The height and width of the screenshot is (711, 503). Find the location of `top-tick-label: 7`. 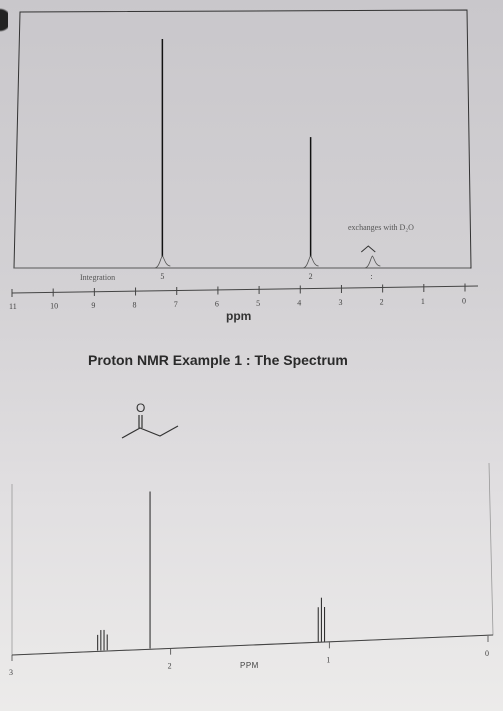

top-tick-label: 7 is located at coordinates (176, 304).